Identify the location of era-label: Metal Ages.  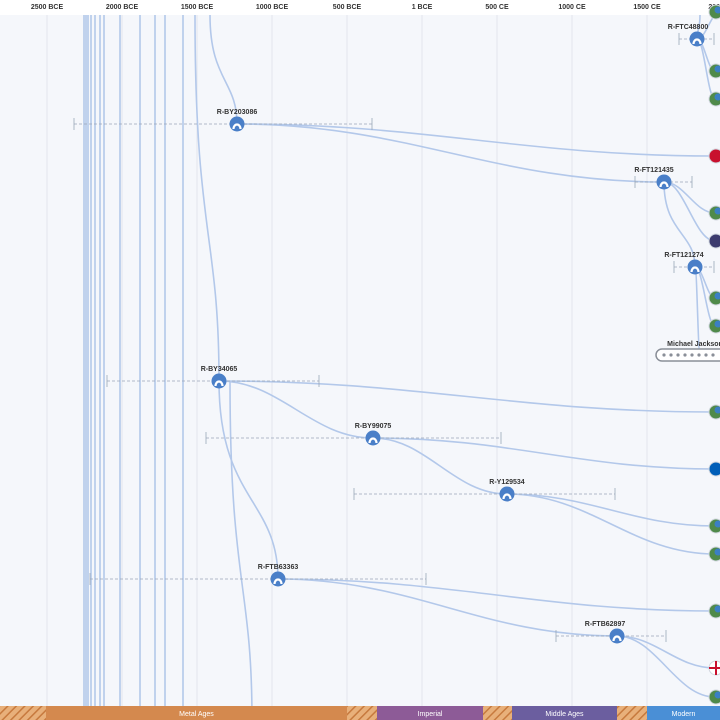
(196, 714).